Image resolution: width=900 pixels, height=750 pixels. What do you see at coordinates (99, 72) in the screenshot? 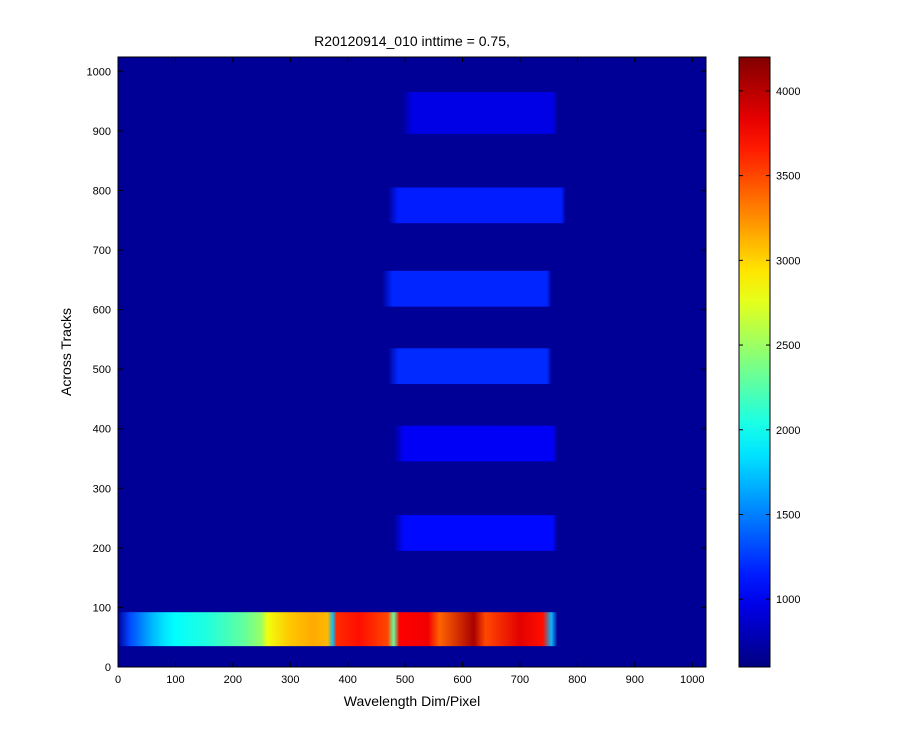
I see `y-tick-label: 1000` at bounding box center [99, 72].